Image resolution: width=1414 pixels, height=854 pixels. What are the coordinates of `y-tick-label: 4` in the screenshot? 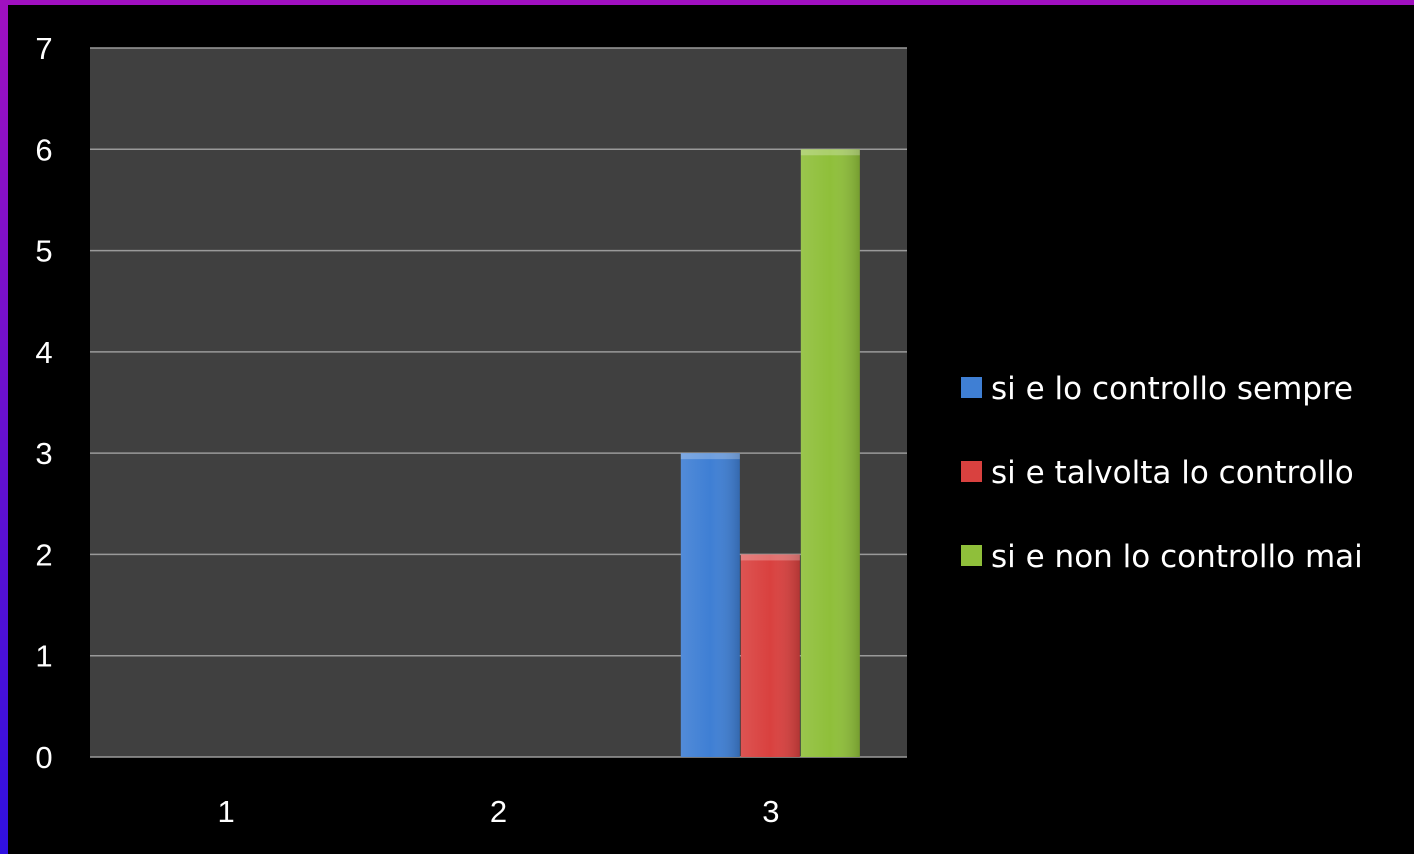 It's located at (43, 352).